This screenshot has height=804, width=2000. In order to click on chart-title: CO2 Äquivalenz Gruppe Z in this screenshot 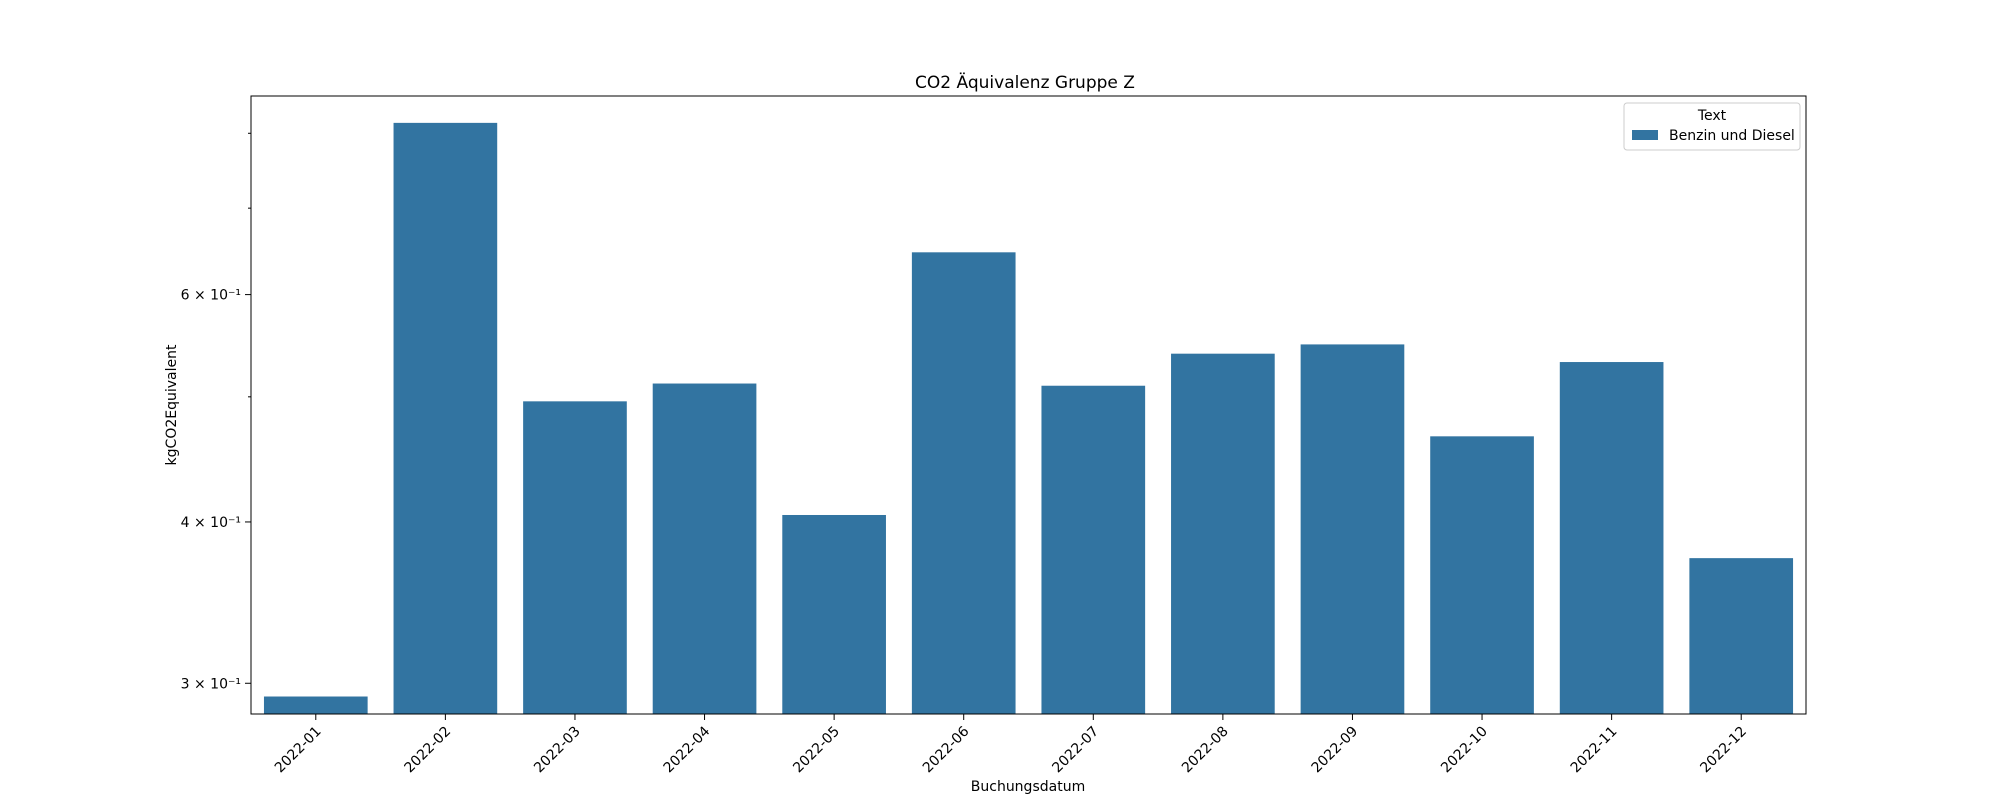, I will do `click(1025, 82)`.